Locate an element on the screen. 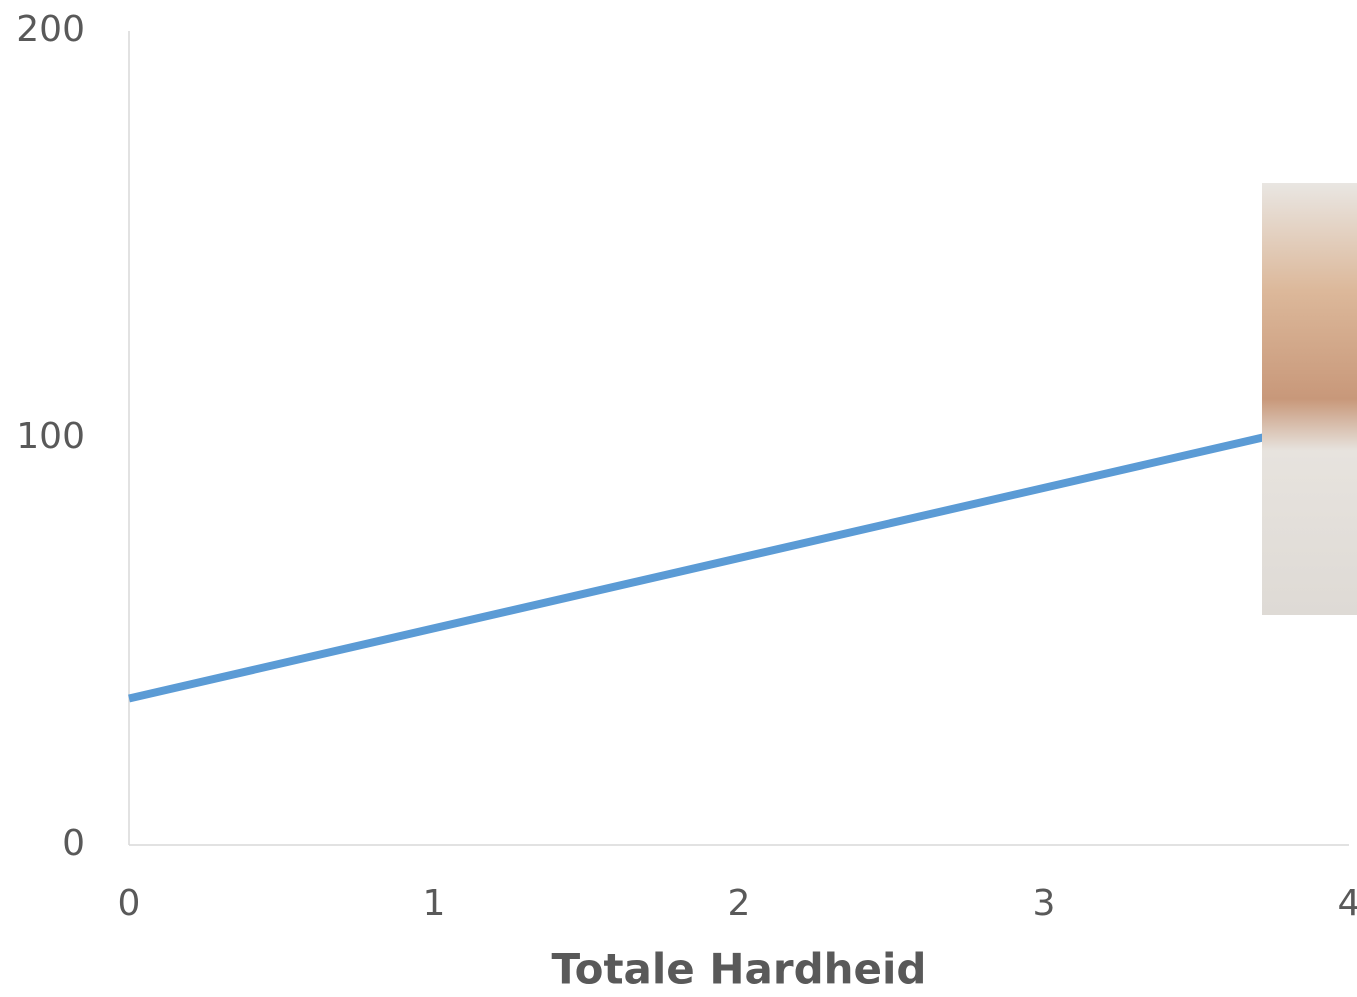  x-axis-label: Totale Hardheid is located at coordinates (739, 969).